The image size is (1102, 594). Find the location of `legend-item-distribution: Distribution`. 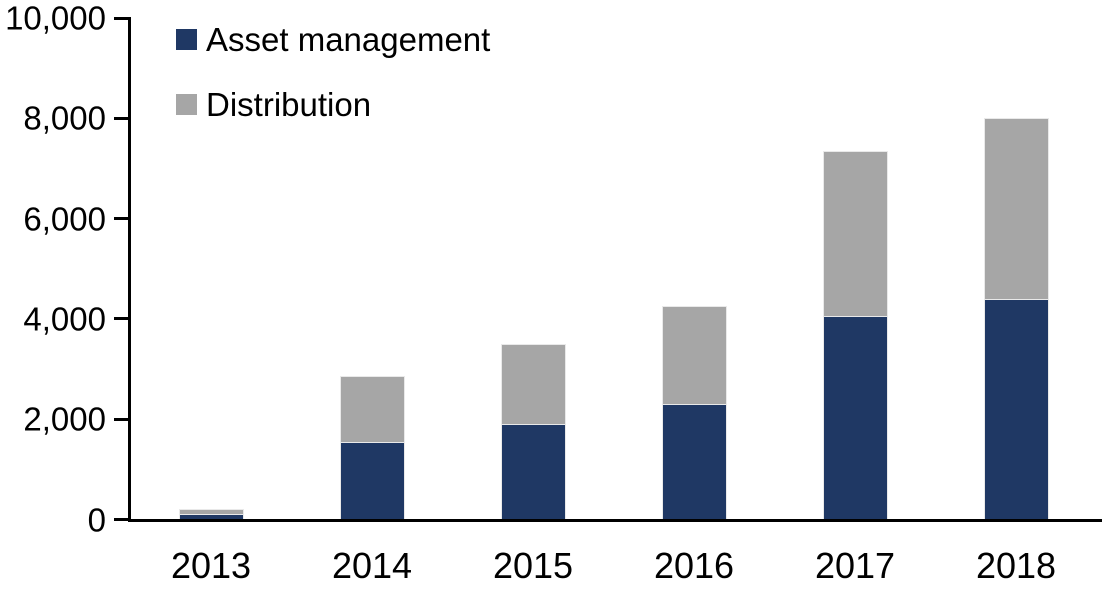

legend-item-distribution: Distribution is located at coordinates (333, 105).